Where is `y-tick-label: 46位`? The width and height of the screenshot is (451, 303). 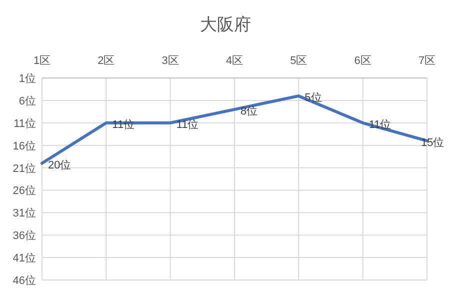 y-tick-label: 46位 is located at coordinates (24, 281).